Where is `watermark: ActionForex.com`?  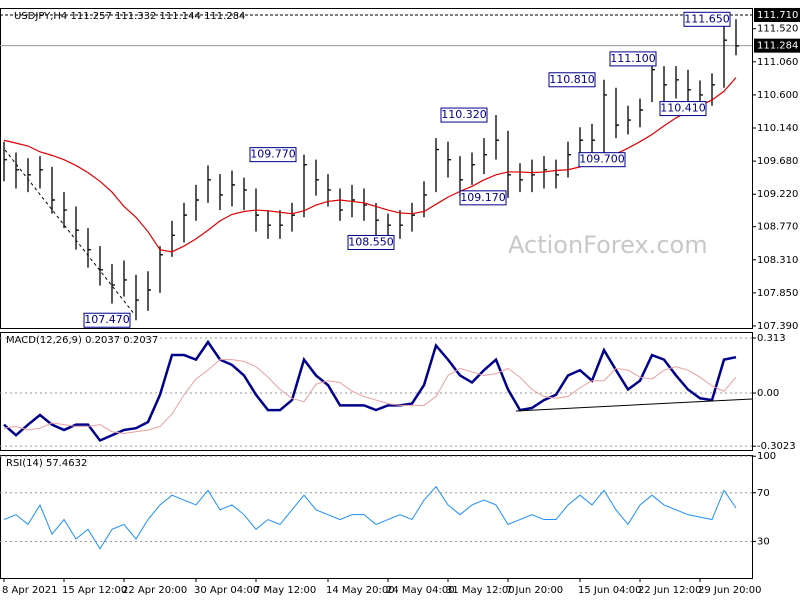 watermark: ActionForex.com is located at coordinates (608, 245).